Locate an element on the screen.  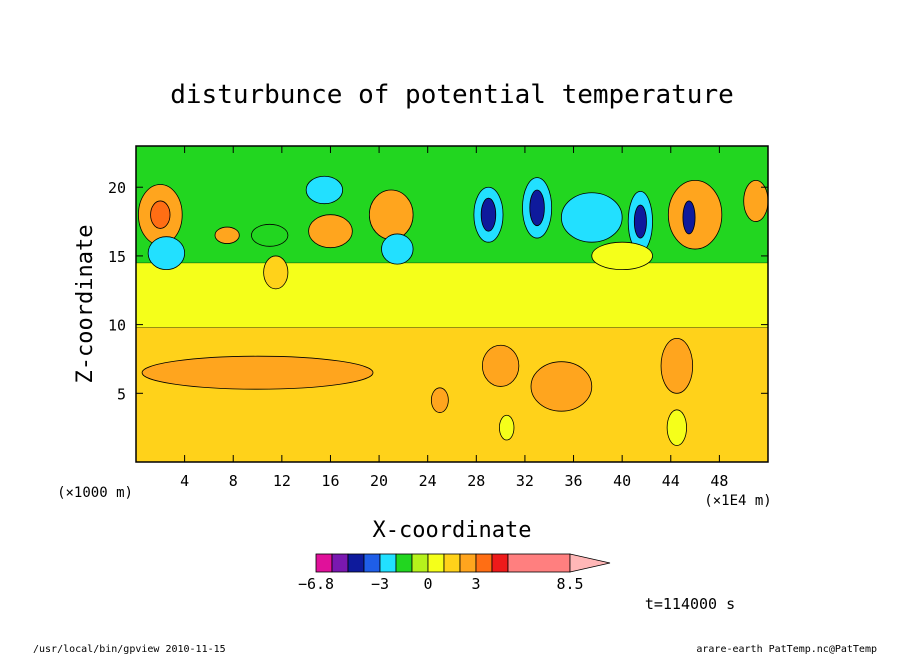
field-band-upper-layer is located at coordinates (452, 204).